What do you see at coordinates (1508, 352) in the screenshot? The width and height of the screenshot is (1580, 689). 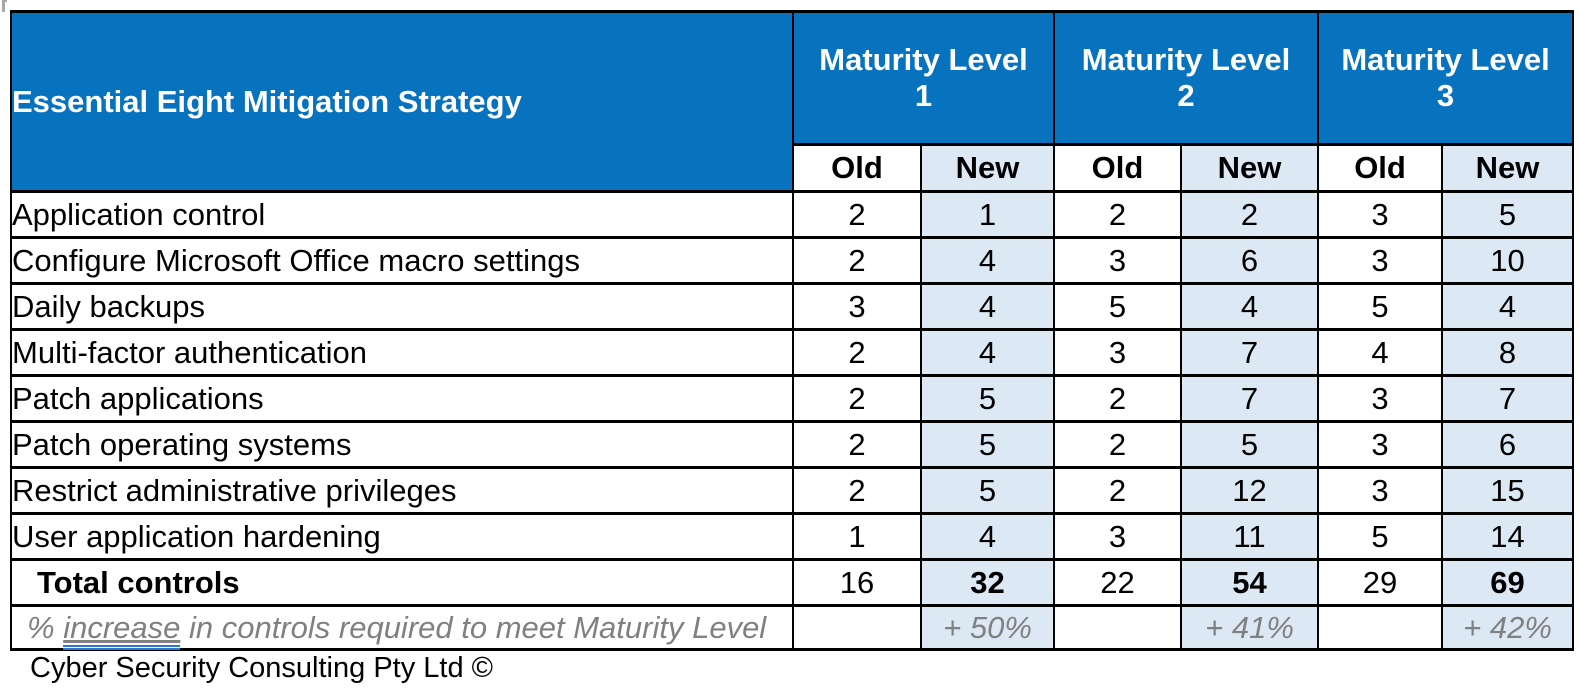 I see `ml3-new-value: 8` at bounding box center [1508, 352].